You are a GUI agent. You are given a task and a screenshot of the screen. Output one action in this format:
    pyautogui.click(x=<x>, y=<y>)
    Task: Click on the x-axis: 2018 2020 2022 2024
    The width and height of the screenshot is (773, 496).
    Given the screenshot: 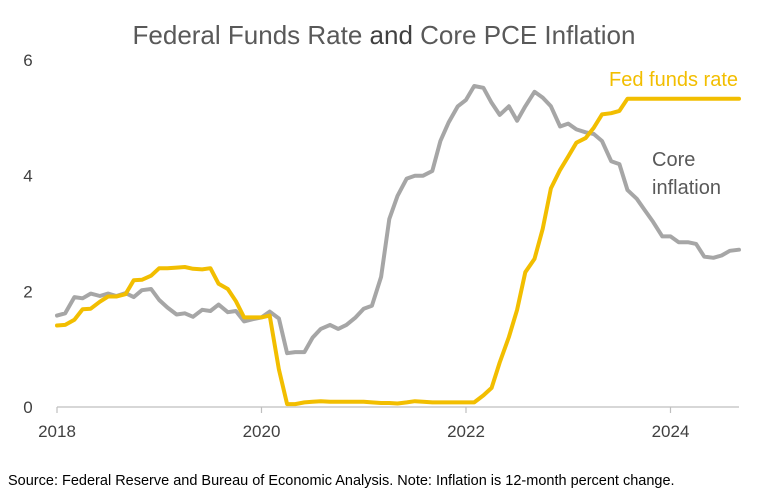 What is the action you would take?
    pyautogui.click(x=388, y=423)
    